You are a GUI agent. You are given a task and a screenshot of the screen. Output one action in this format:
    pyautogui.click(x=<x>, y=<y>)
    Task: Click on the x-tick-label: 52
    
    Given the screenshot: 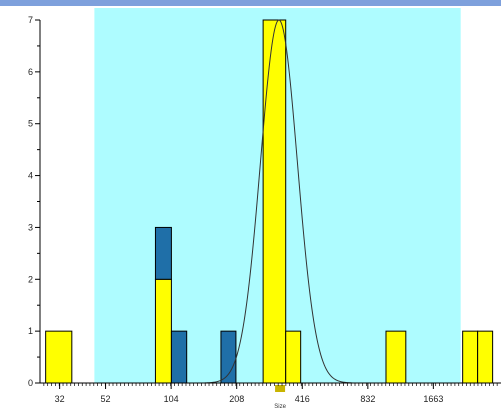 What is the action you would take?
    pyautogui.click(x=106, y=399)
    